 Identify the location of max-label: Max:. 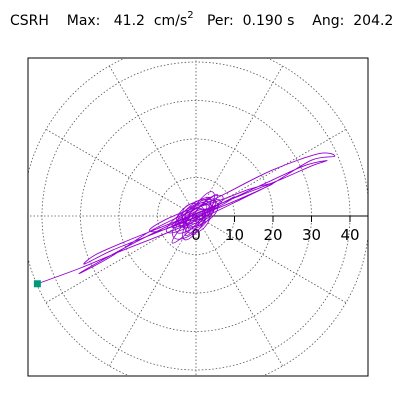
(83, 21).